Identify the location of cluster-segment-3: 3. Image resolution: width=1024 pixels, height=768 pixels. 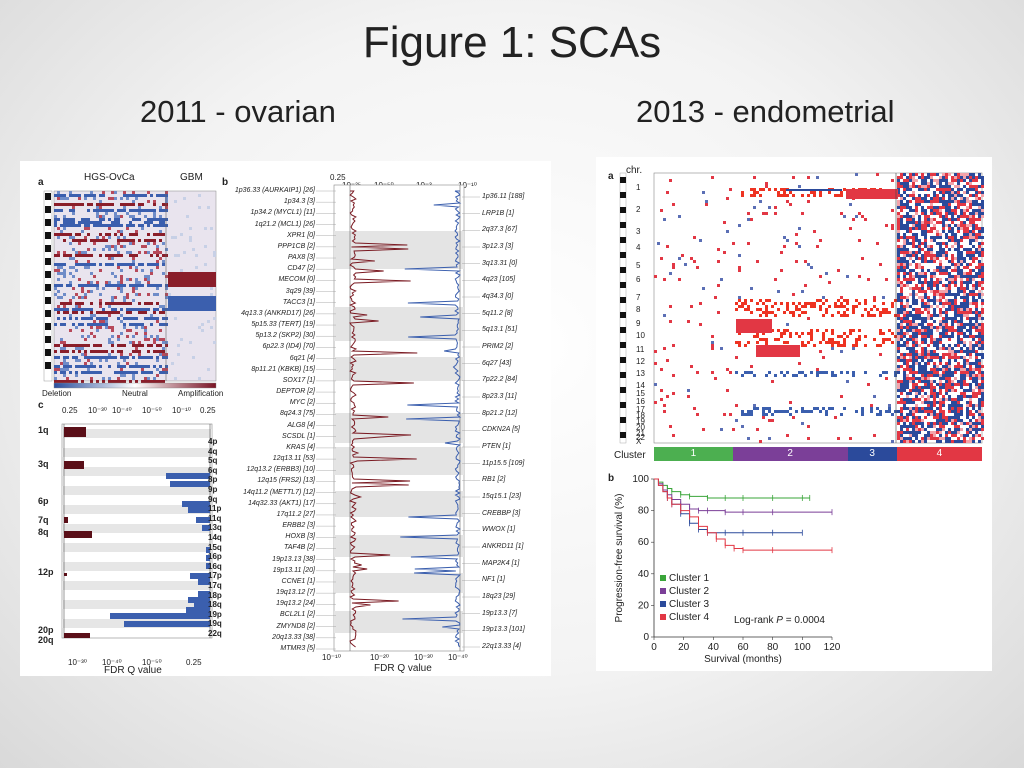
(872, 454).